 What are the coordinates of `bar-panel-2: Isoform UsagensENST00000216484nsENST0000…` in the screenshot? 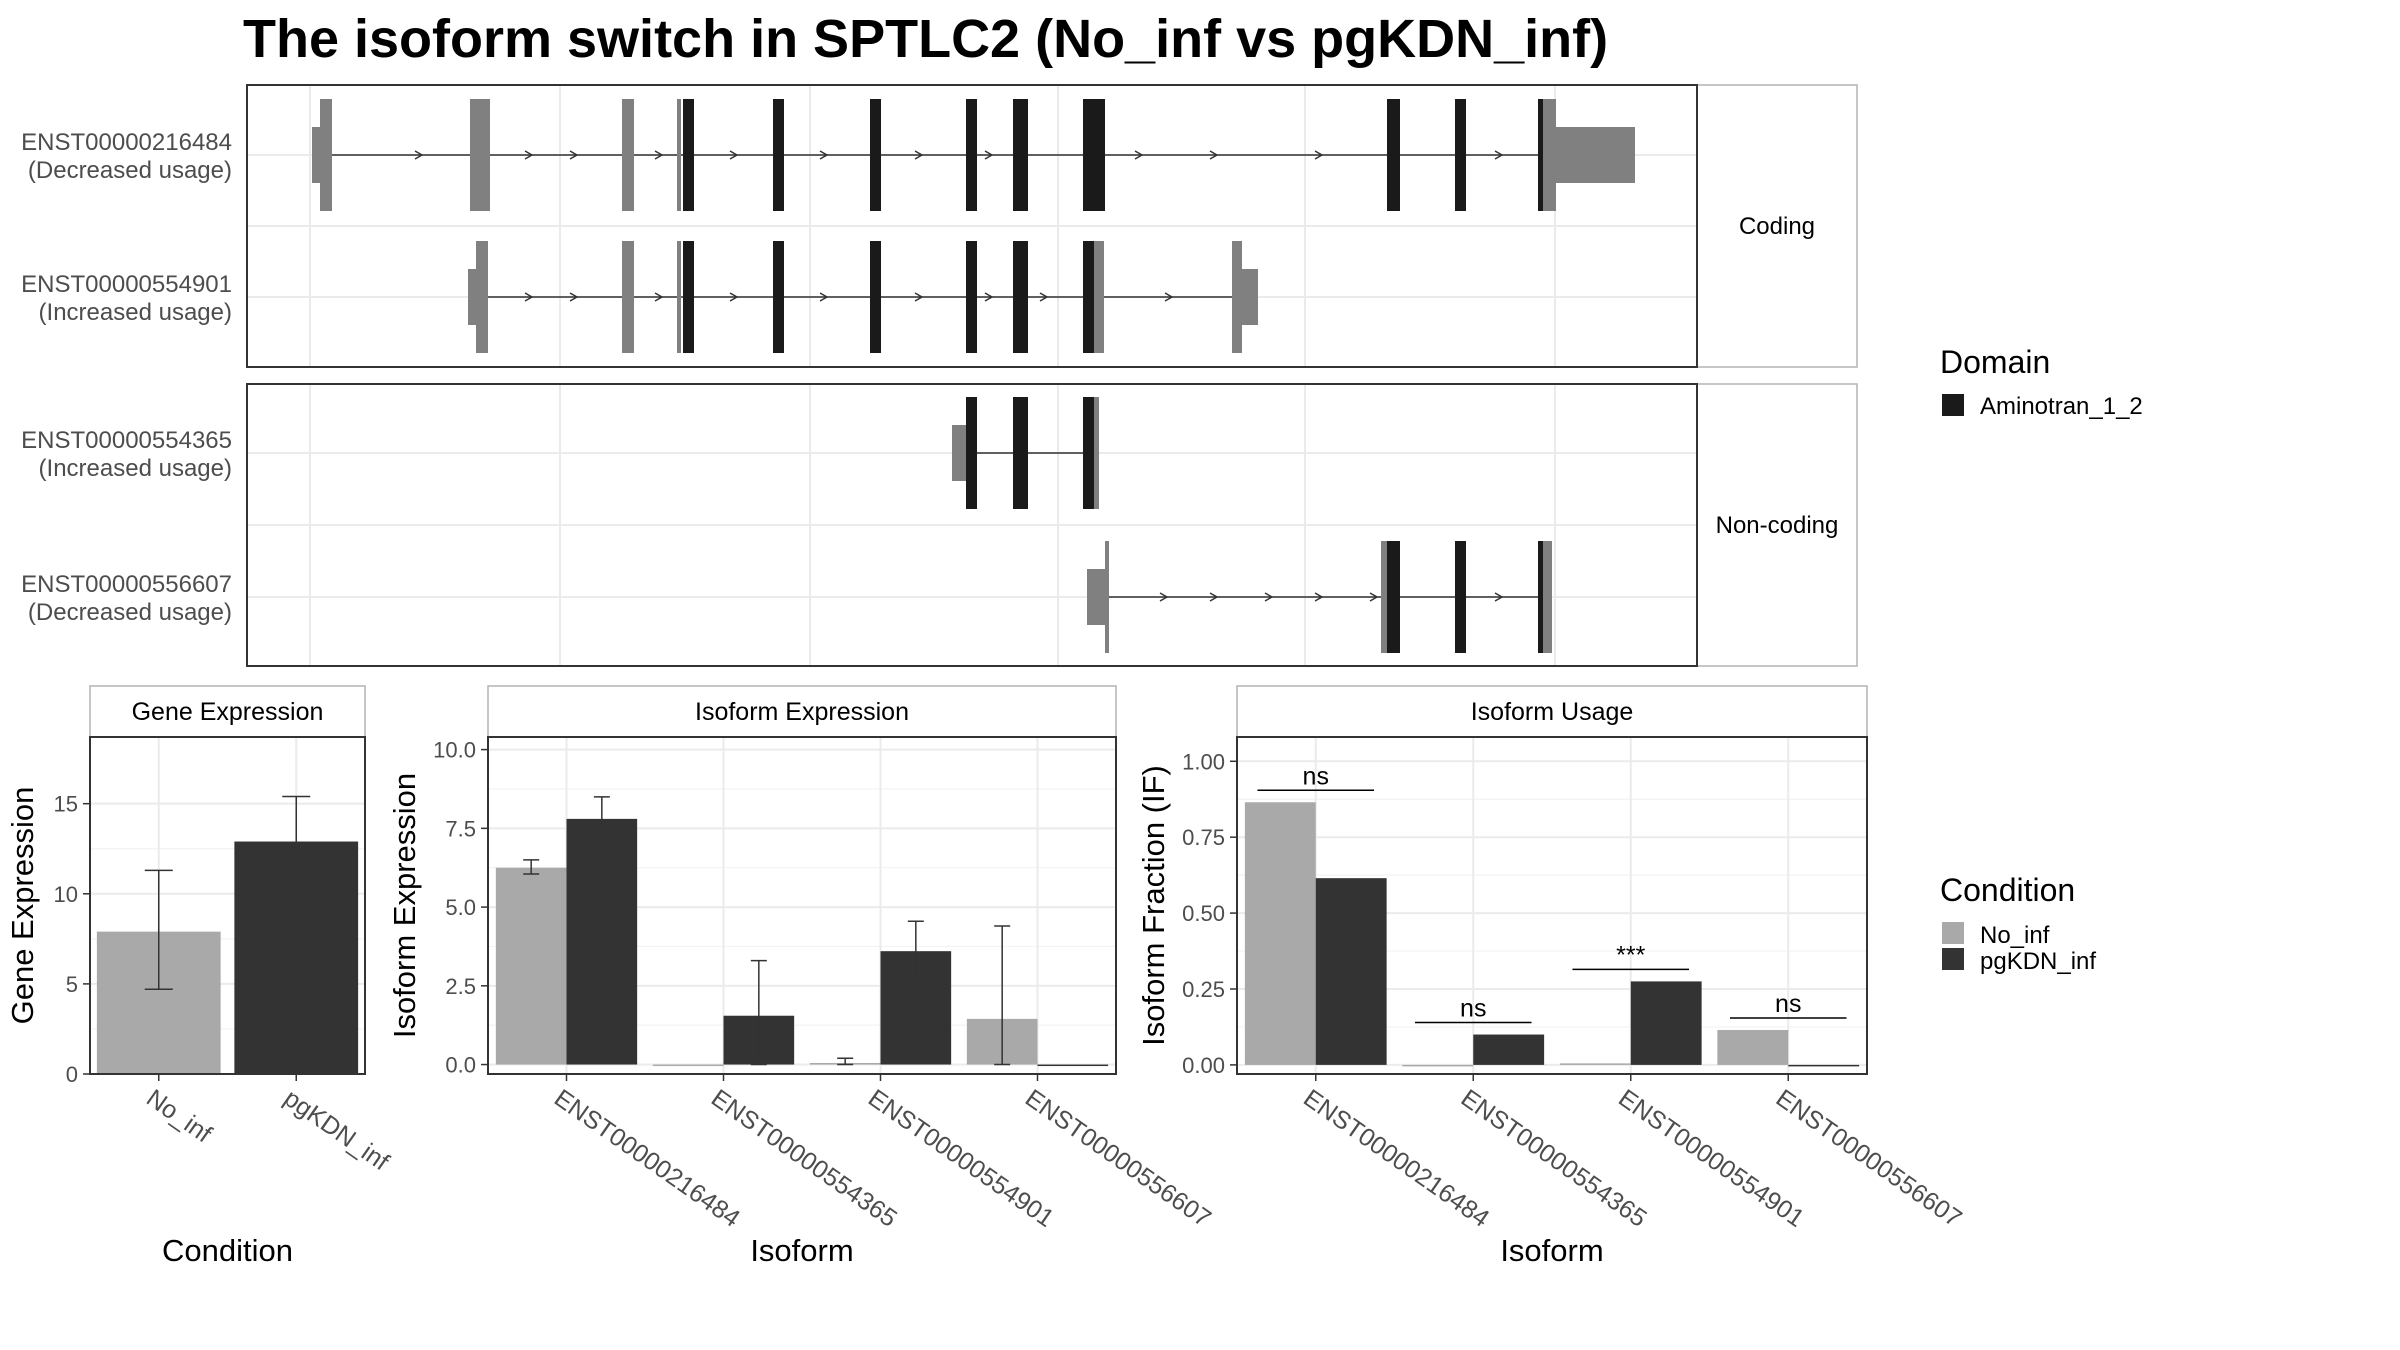 It's located at (1551, 976).